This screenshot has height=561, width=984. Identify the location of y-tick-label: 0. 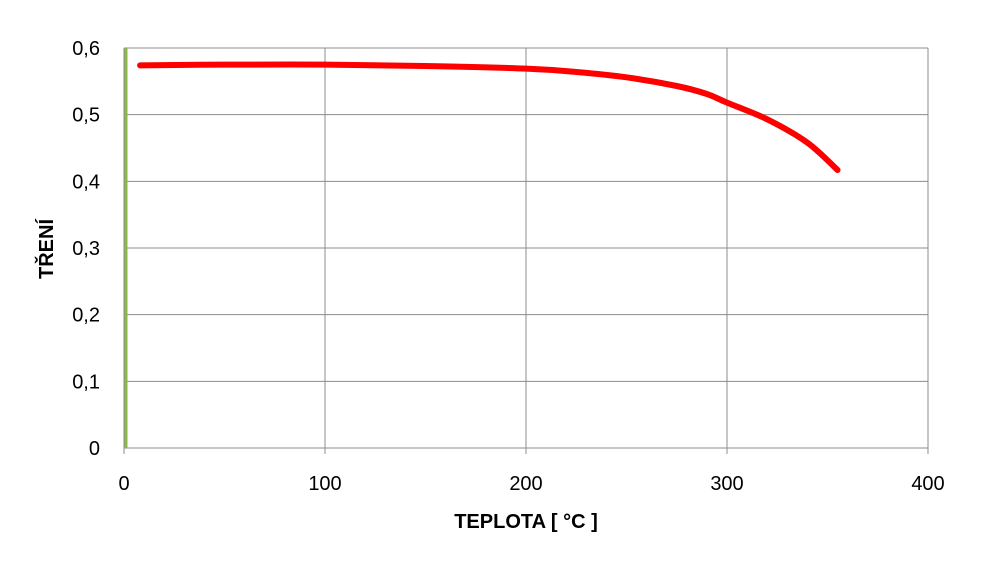
(94, 449).